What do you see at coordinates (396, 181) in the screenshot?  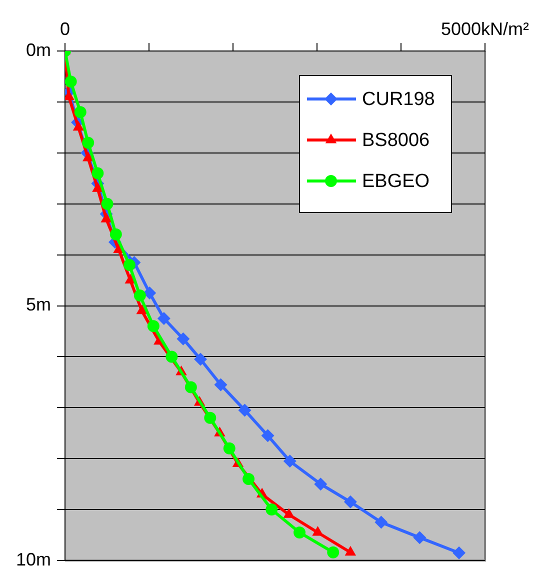 I see `legend-label: EBGEO` at bounding box center [396, 181].